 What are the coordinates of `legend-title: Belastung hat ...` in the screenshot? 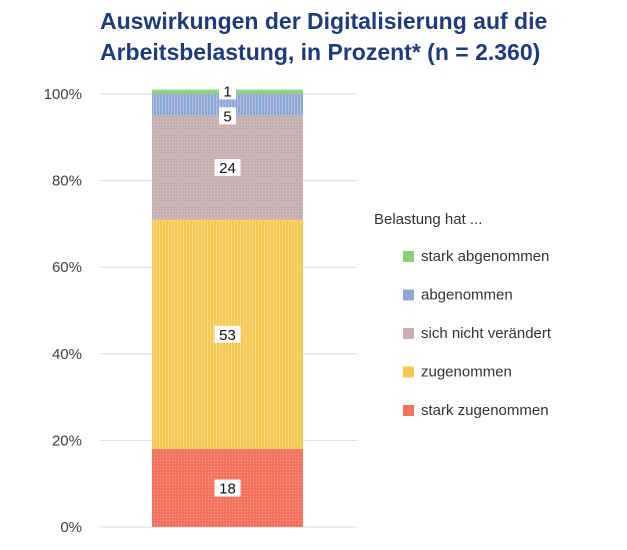 It's located at (428, 219).